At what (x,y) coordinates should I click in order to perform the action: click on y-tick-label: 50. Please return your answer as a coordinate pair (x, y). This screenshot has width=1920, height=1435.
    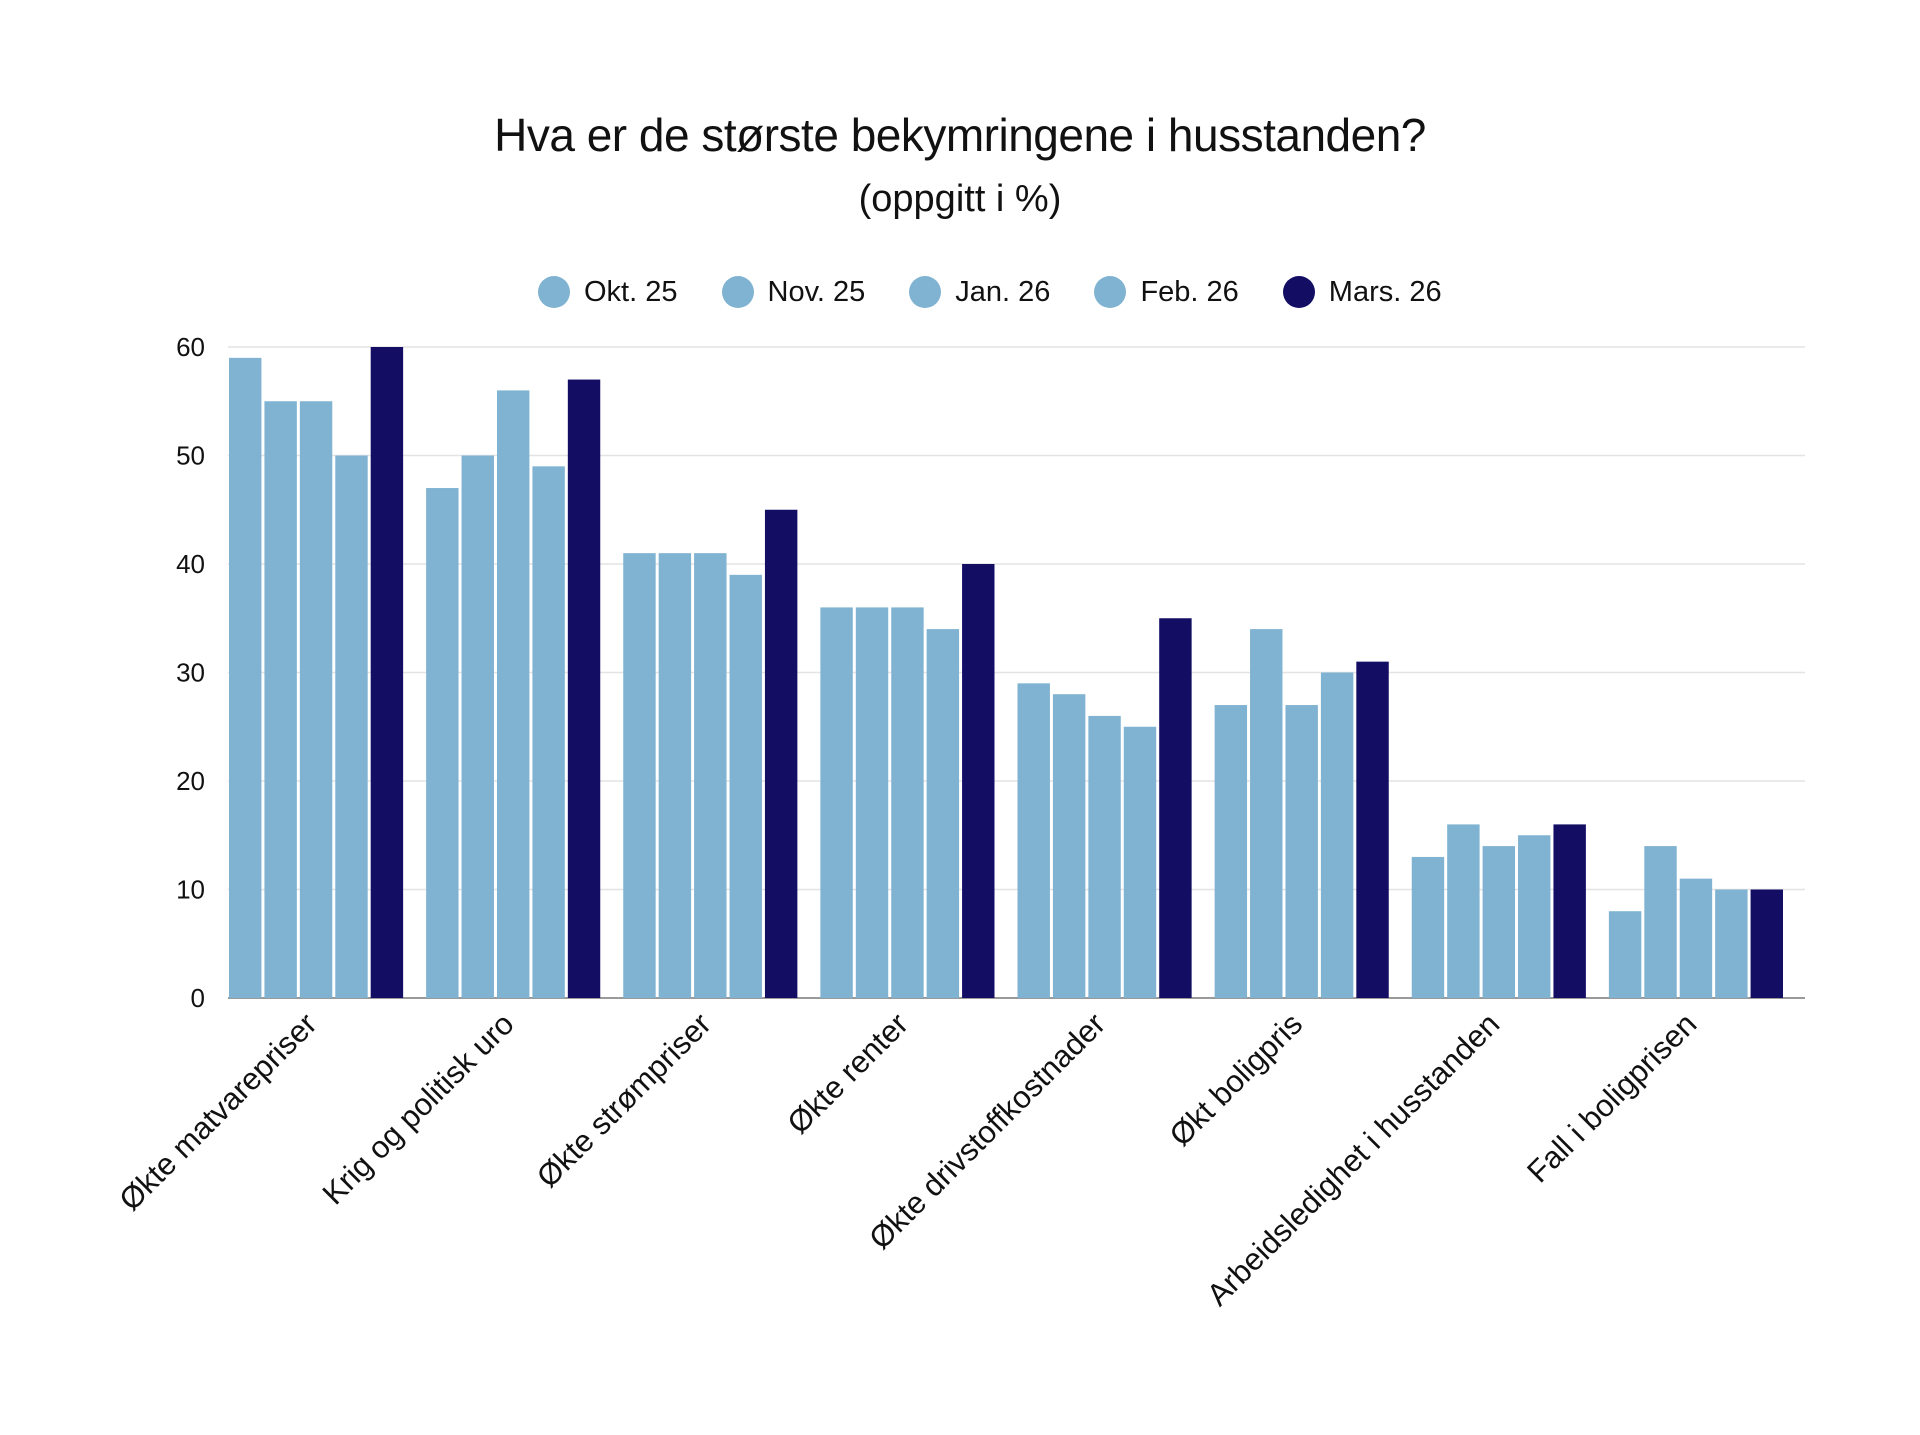
    Looking at the image, I should click on (190, 456).